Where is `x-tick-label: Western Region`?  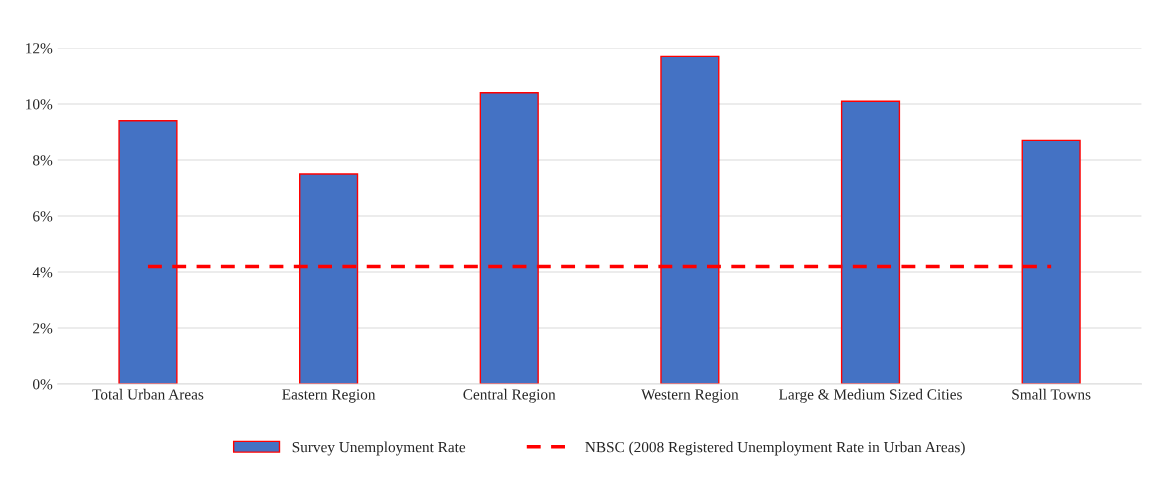
x-tick-label: Western Region is located at coordinates (690, 396).